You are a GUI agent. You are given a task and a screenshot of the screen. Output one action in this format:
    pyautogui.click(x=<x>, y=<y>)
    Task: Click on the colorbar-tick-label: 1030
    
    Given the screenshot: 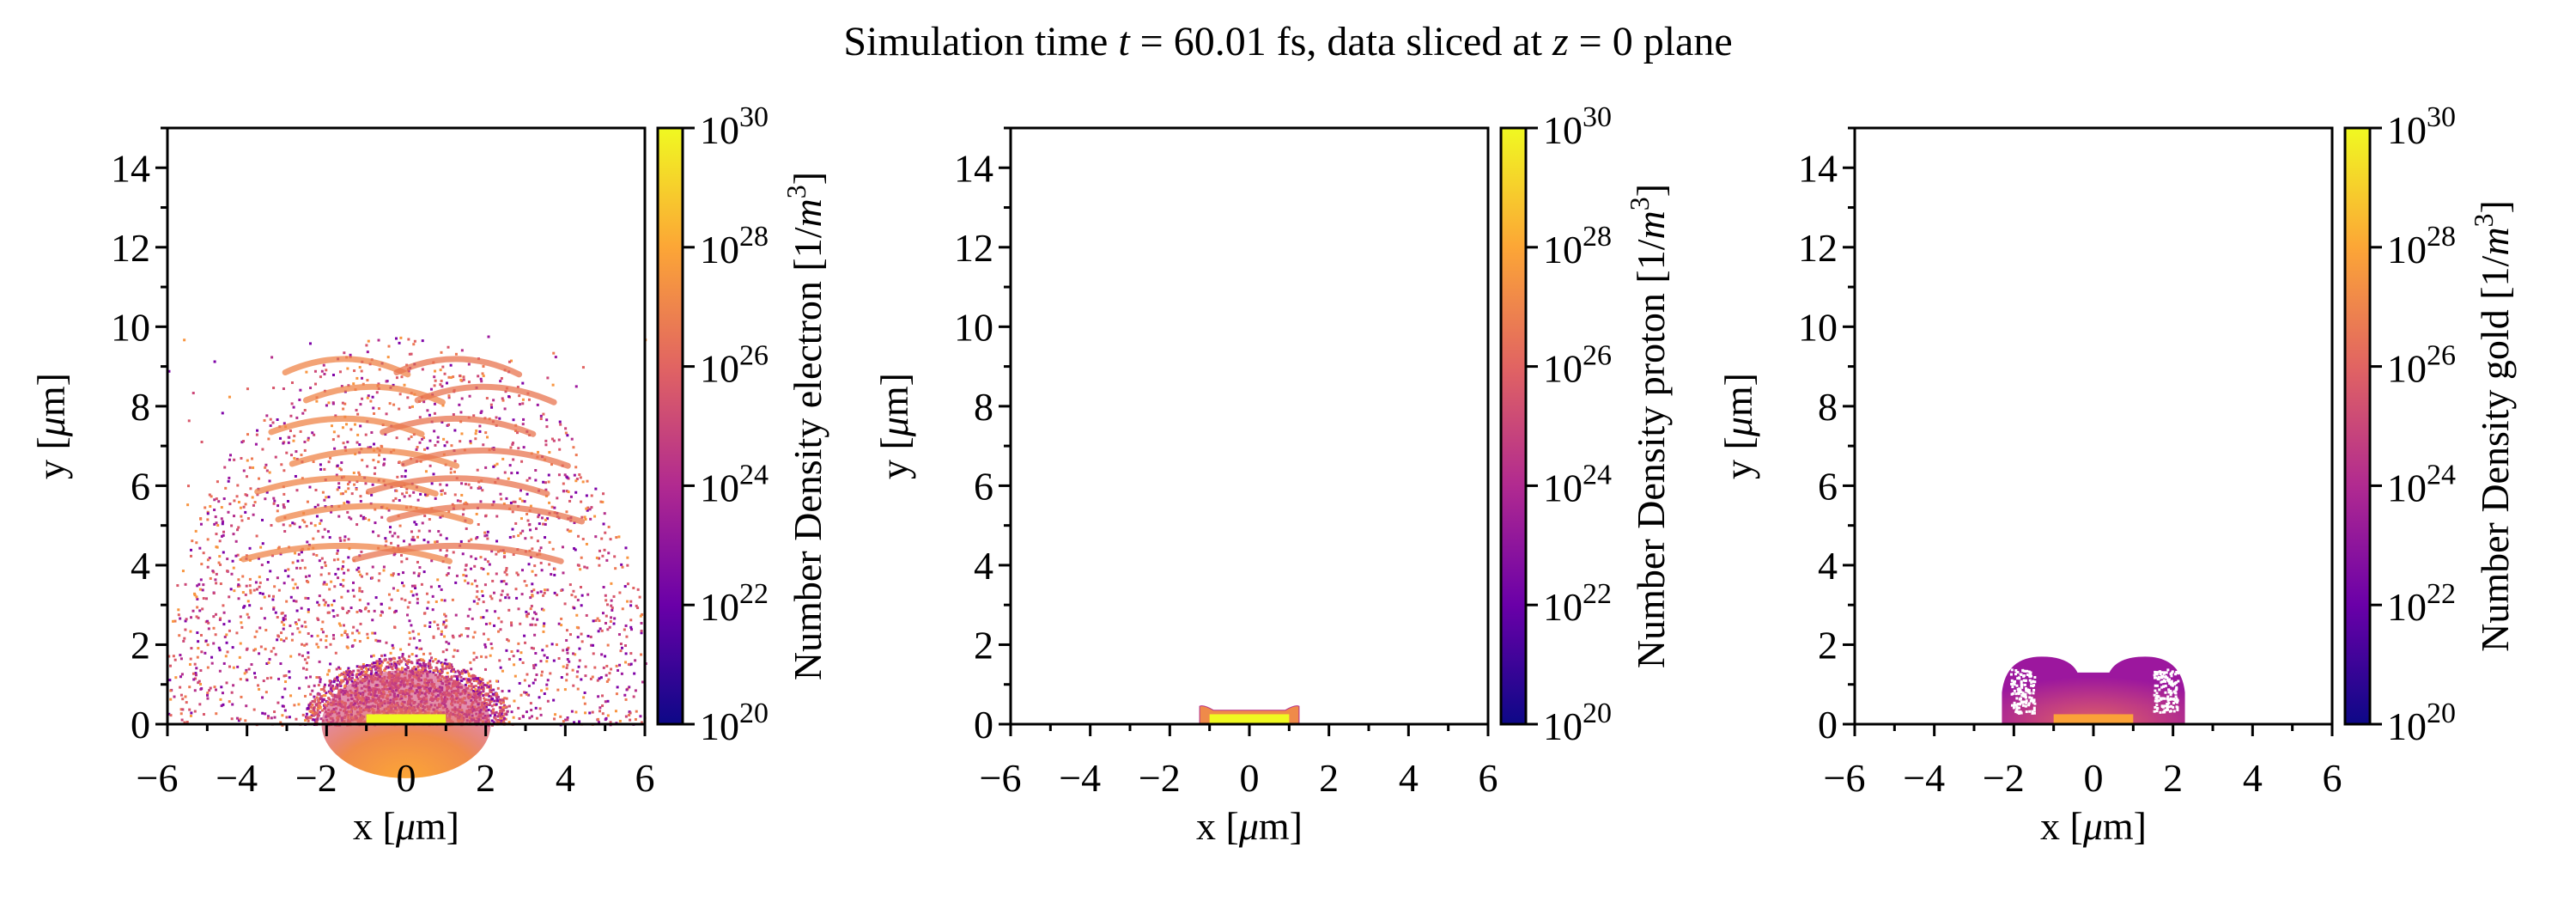 What is the action you would take?
    pyautogui.click(x=735, y=126)
    